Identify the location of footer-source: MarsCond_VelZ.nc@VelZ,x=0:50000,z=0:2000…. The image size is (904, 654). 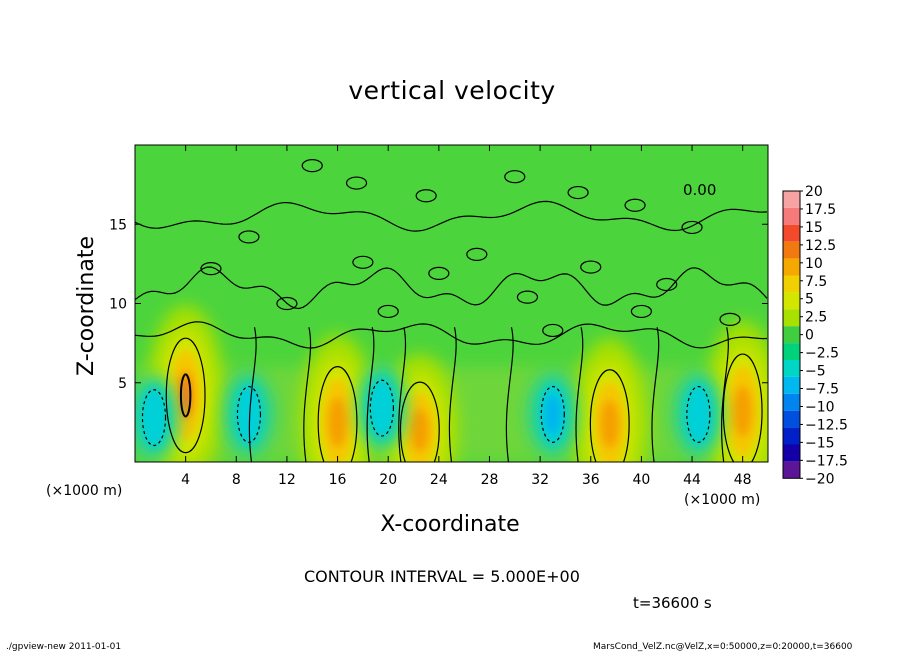
(723, 647).